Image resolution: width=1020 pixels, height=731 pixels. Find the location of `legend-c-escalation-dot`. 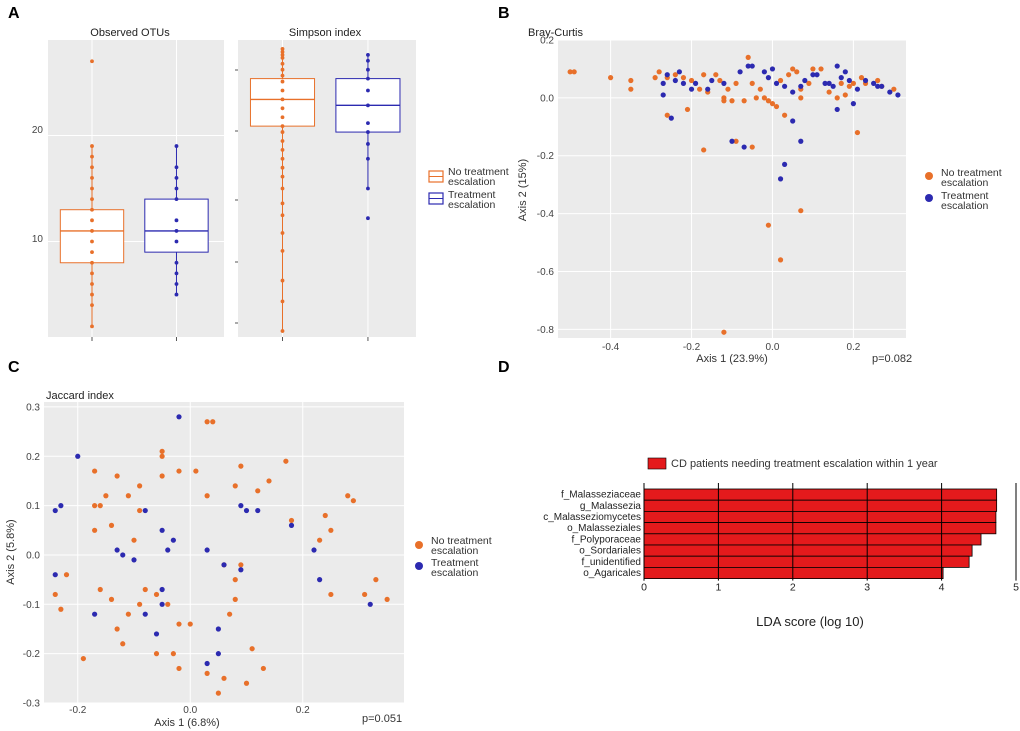

legend-c-escalation-dot is located at coordinates (419, 566).